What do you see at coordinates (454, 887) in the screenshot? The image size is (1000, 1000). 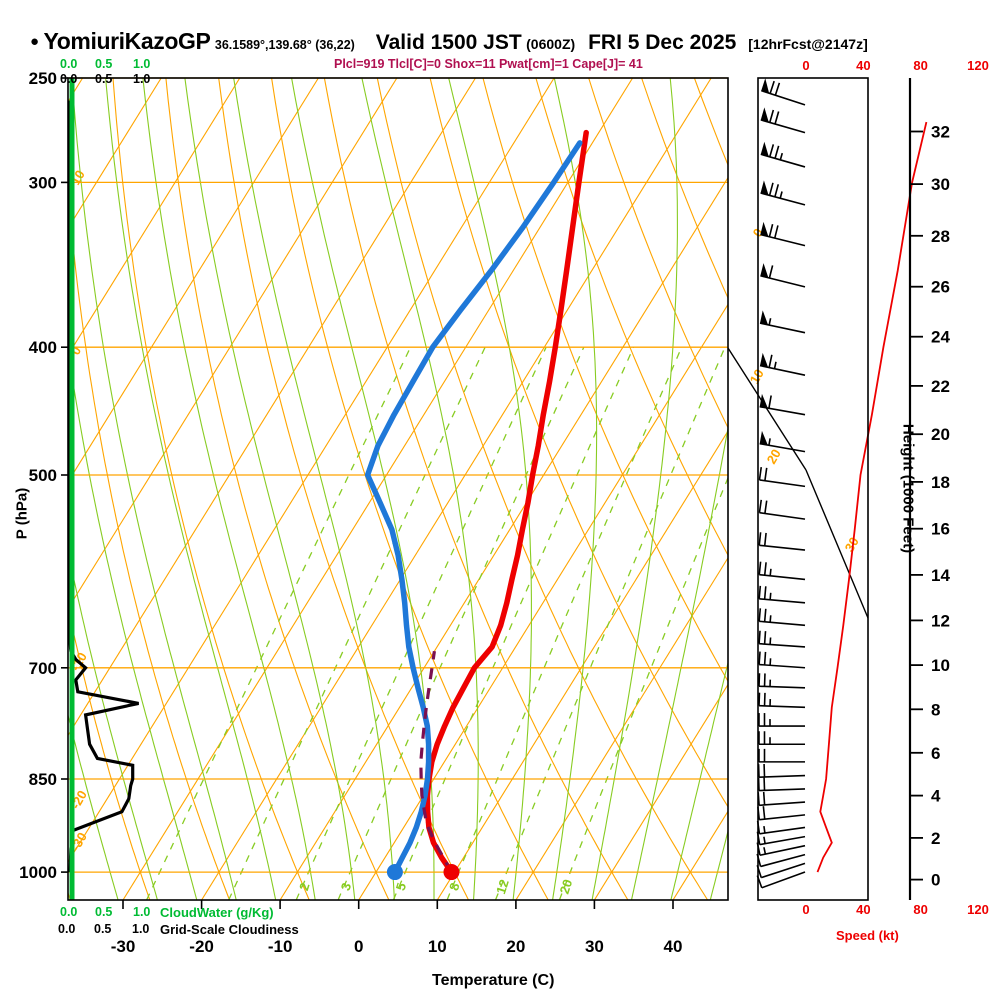 I see `svg-text: 8` at bounding box center [454, 887].